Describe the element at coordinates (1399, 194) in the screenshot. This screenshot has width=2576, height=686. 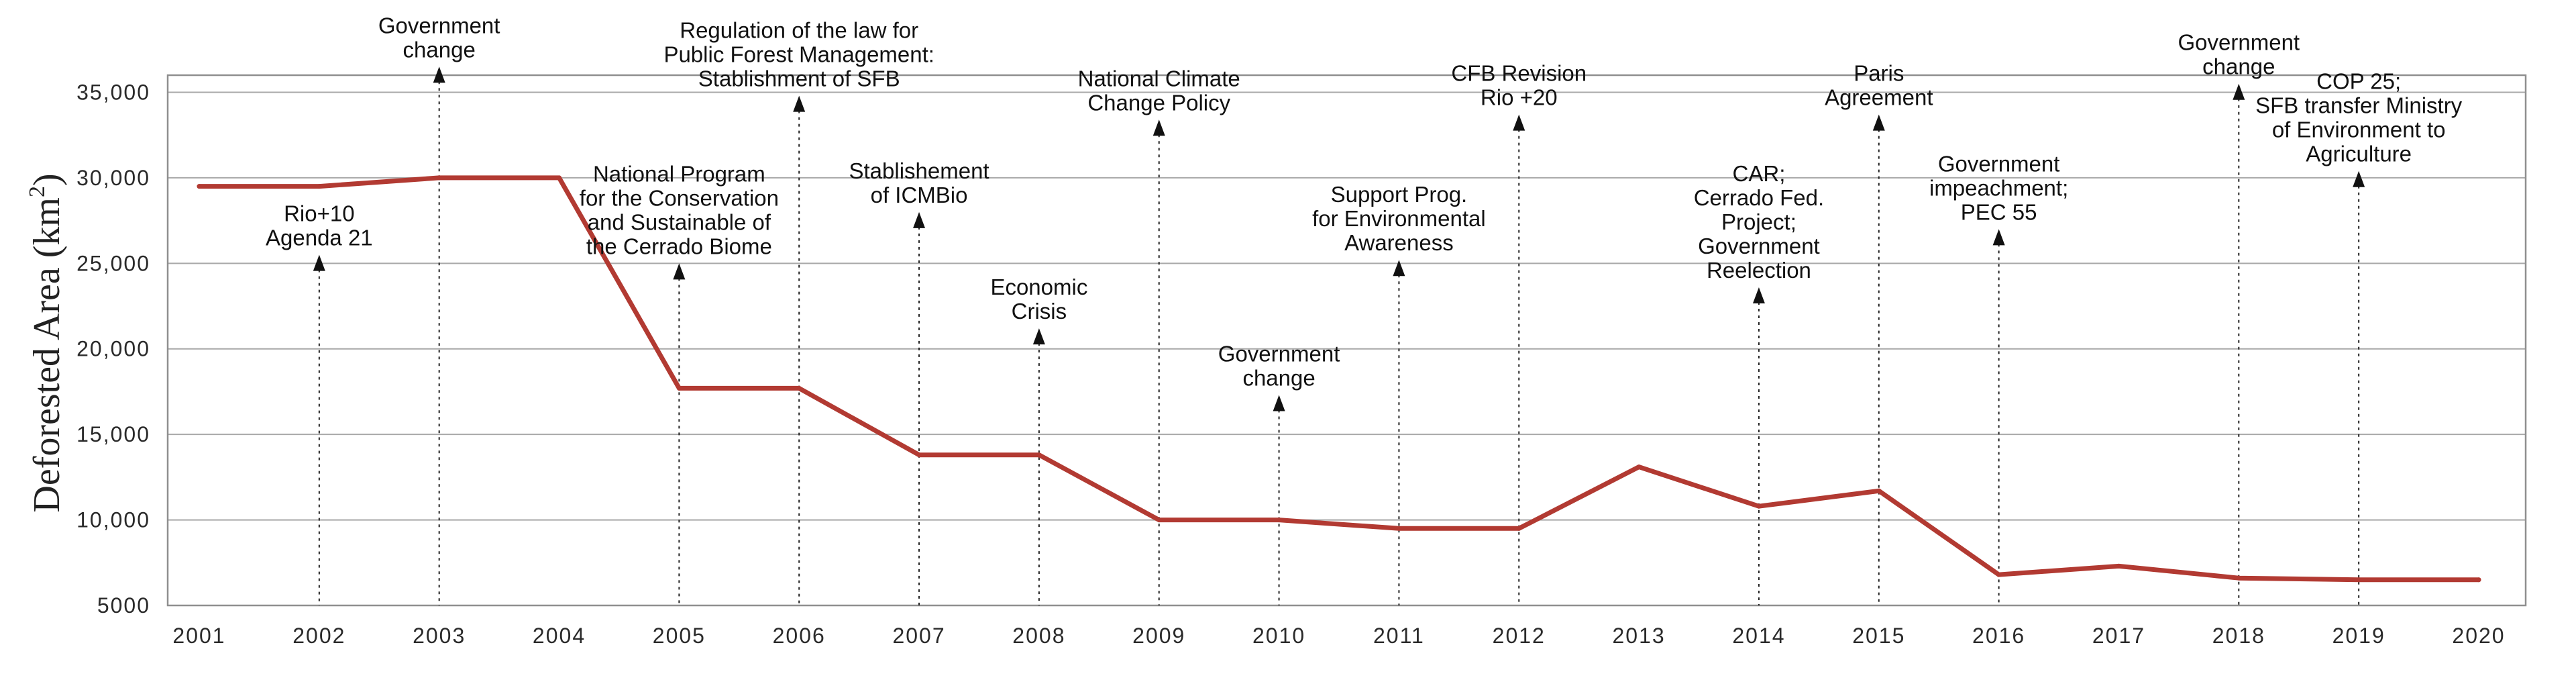
I see `annotation-line: Support Prog.` at that location.